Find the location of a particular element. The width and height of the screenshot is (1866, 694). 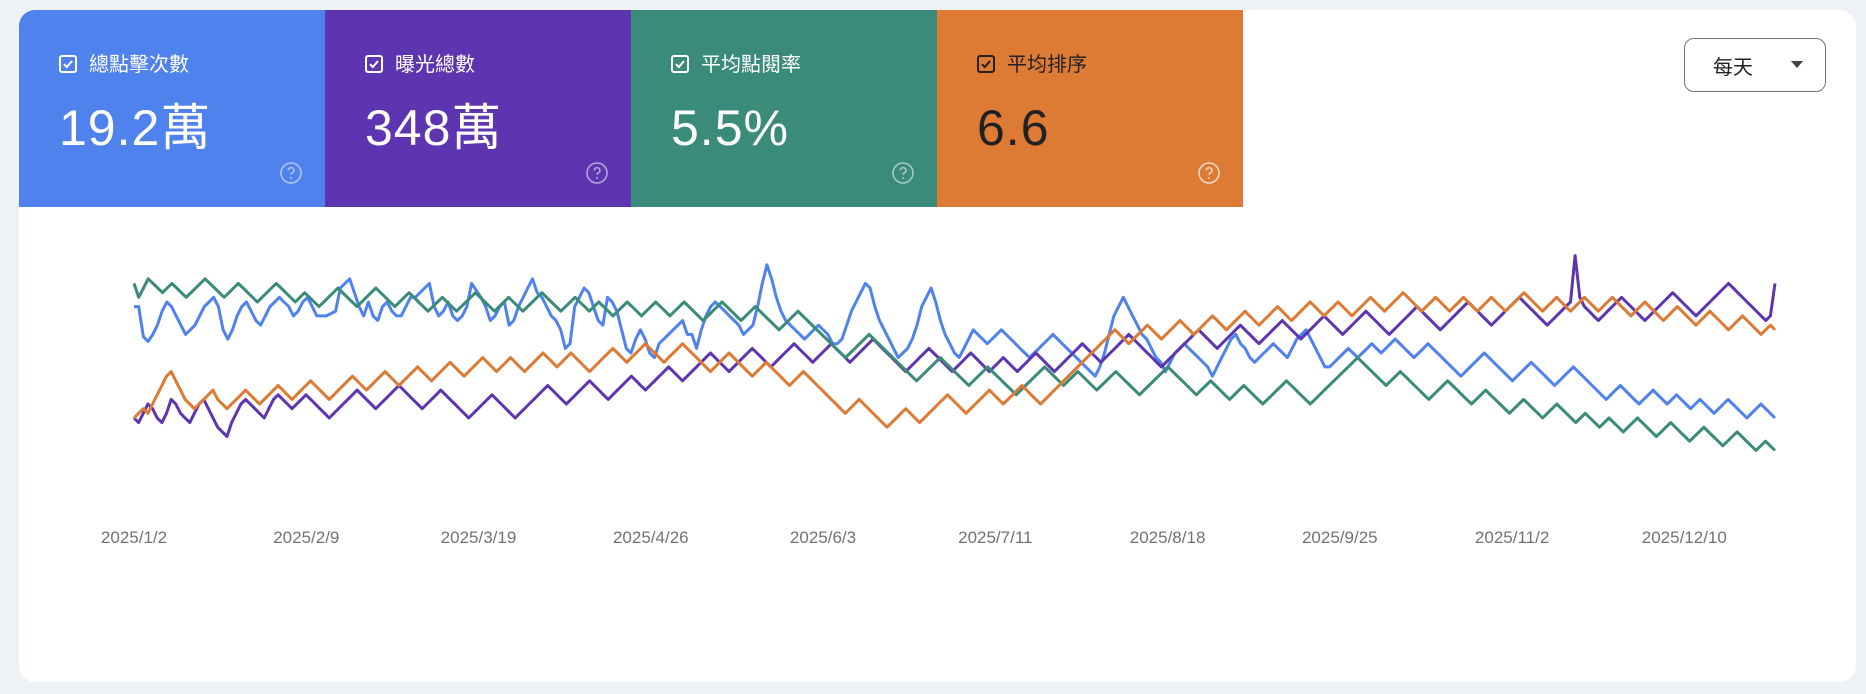

x-tick-label: 2025/11/2 is located at coordinates (1512, 537).